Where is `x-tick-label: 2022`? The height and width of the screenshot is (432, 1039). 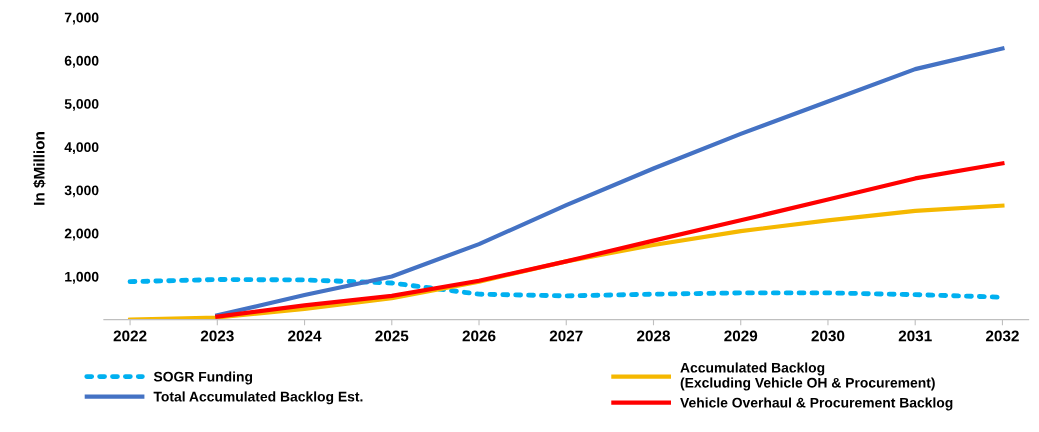
x-tick-label: 2022 is located at coordinates (130, 336).